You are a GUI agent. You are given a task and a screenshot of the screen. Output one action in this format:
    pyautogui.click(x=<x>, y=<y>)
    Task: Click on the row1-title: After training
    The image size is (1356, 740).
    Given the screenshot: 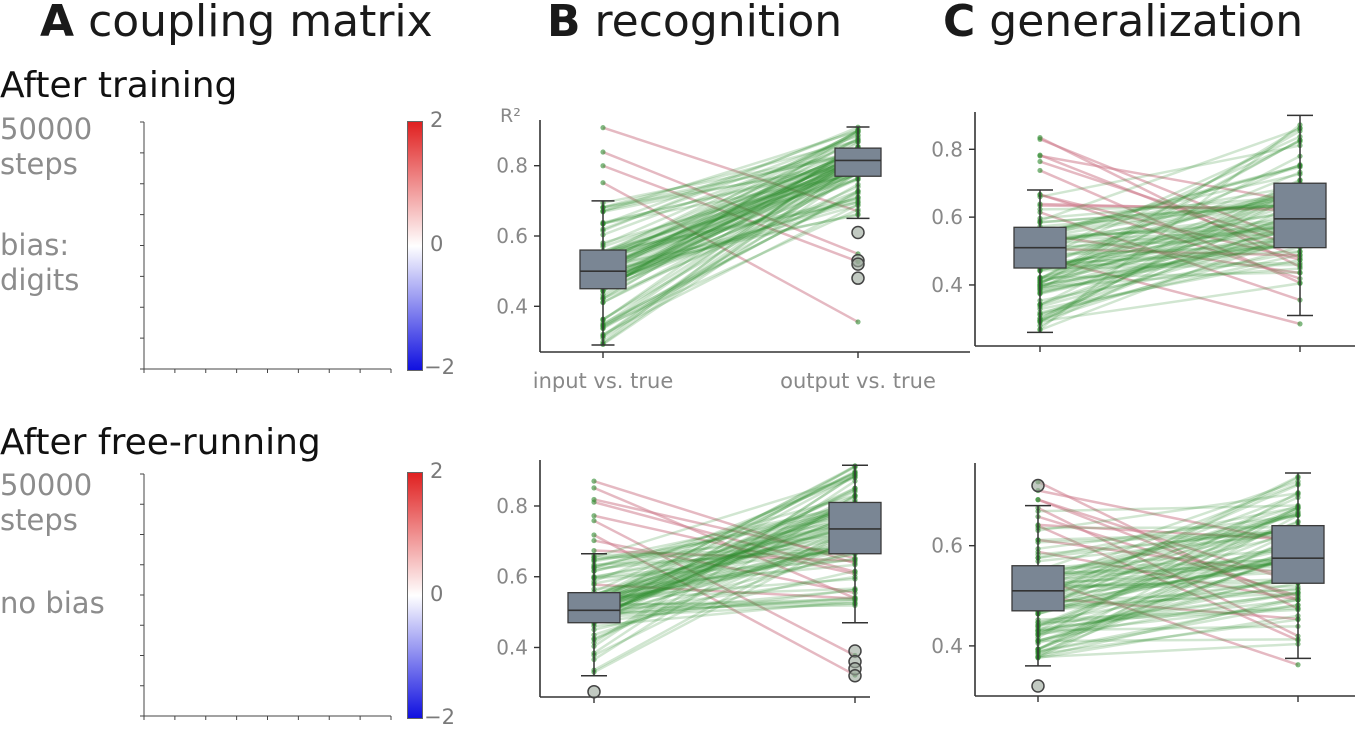 What is the action you would take?
    pyautogui.click(x=119, y=85)
    